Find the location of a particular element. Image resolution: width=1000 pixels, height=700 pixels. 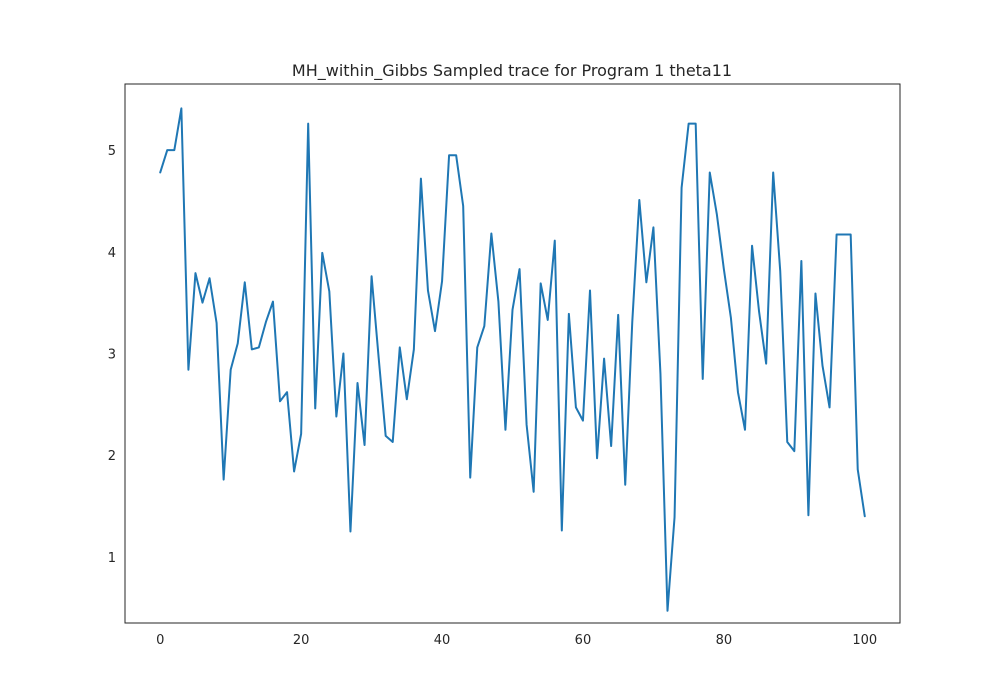

x-tick-label: 60 is located at coordinates (583, 640).